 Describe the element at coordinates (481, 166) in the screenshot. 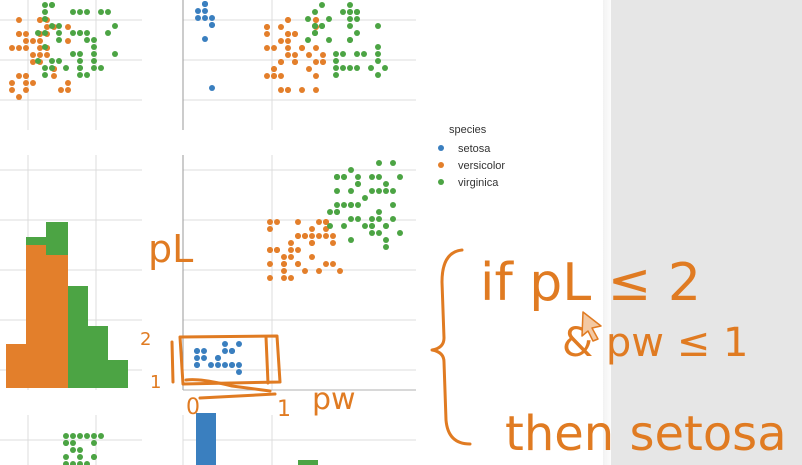

I see `legend-label-versicolor: versicolor` at that location.